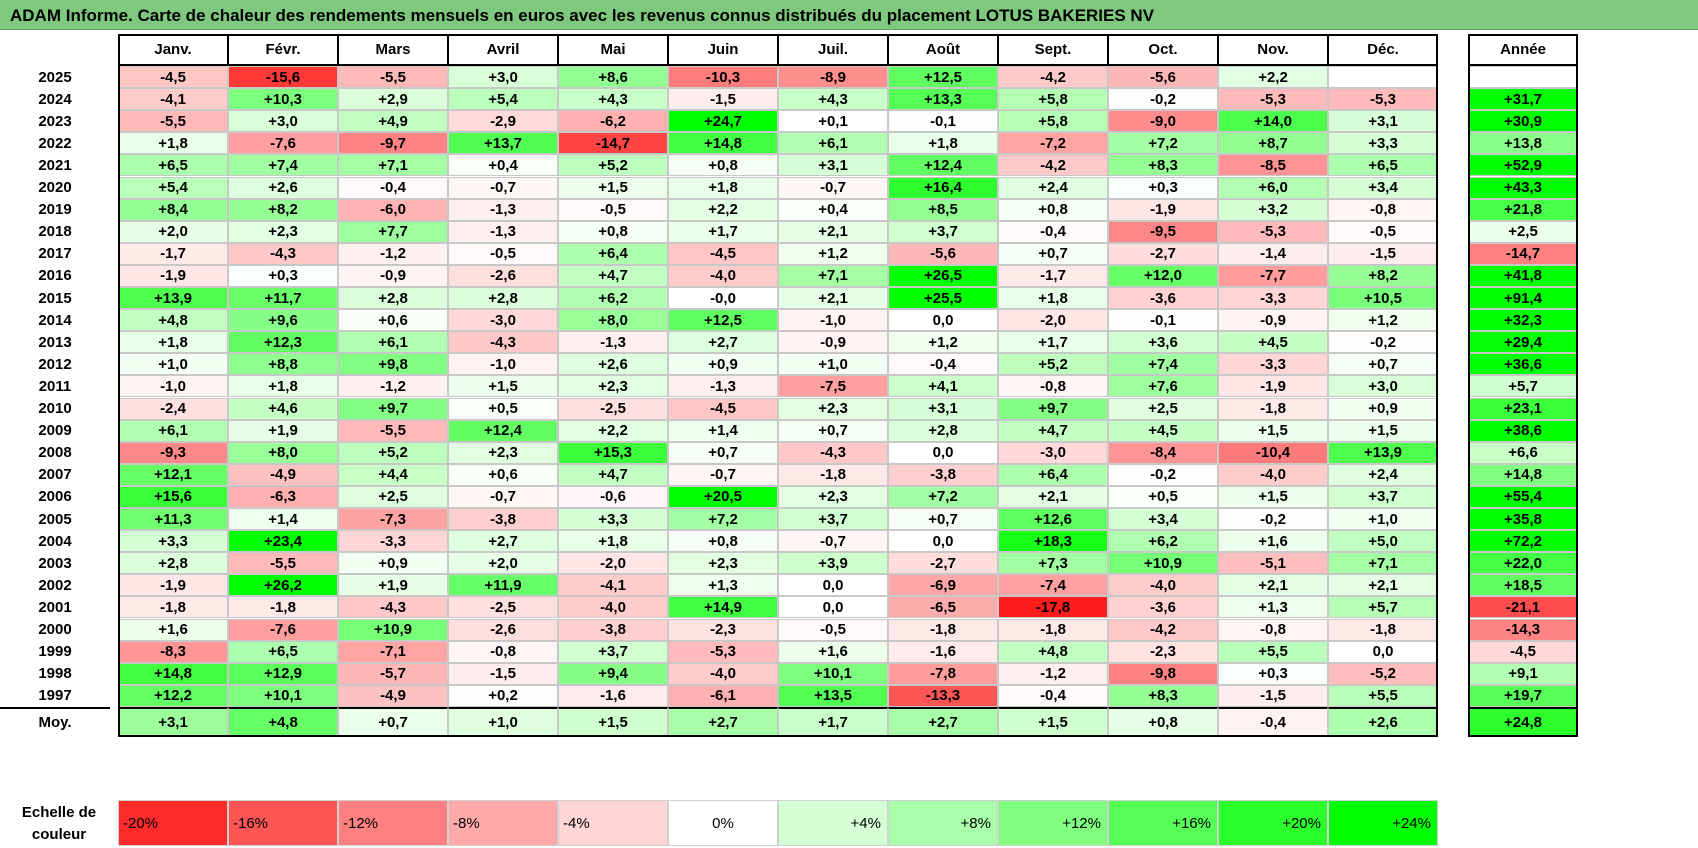 The height and width of the screenshot is (848, 1698). Describe the element at coordinates (613, 298) in the screenshot. I see `heatmap-cell: +6,2` at that location.